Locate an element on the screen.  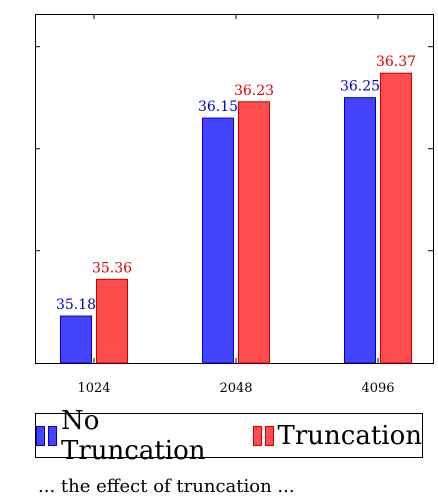
data-label-truncation-4096: 36.37 is located at coordinates (396, 62).